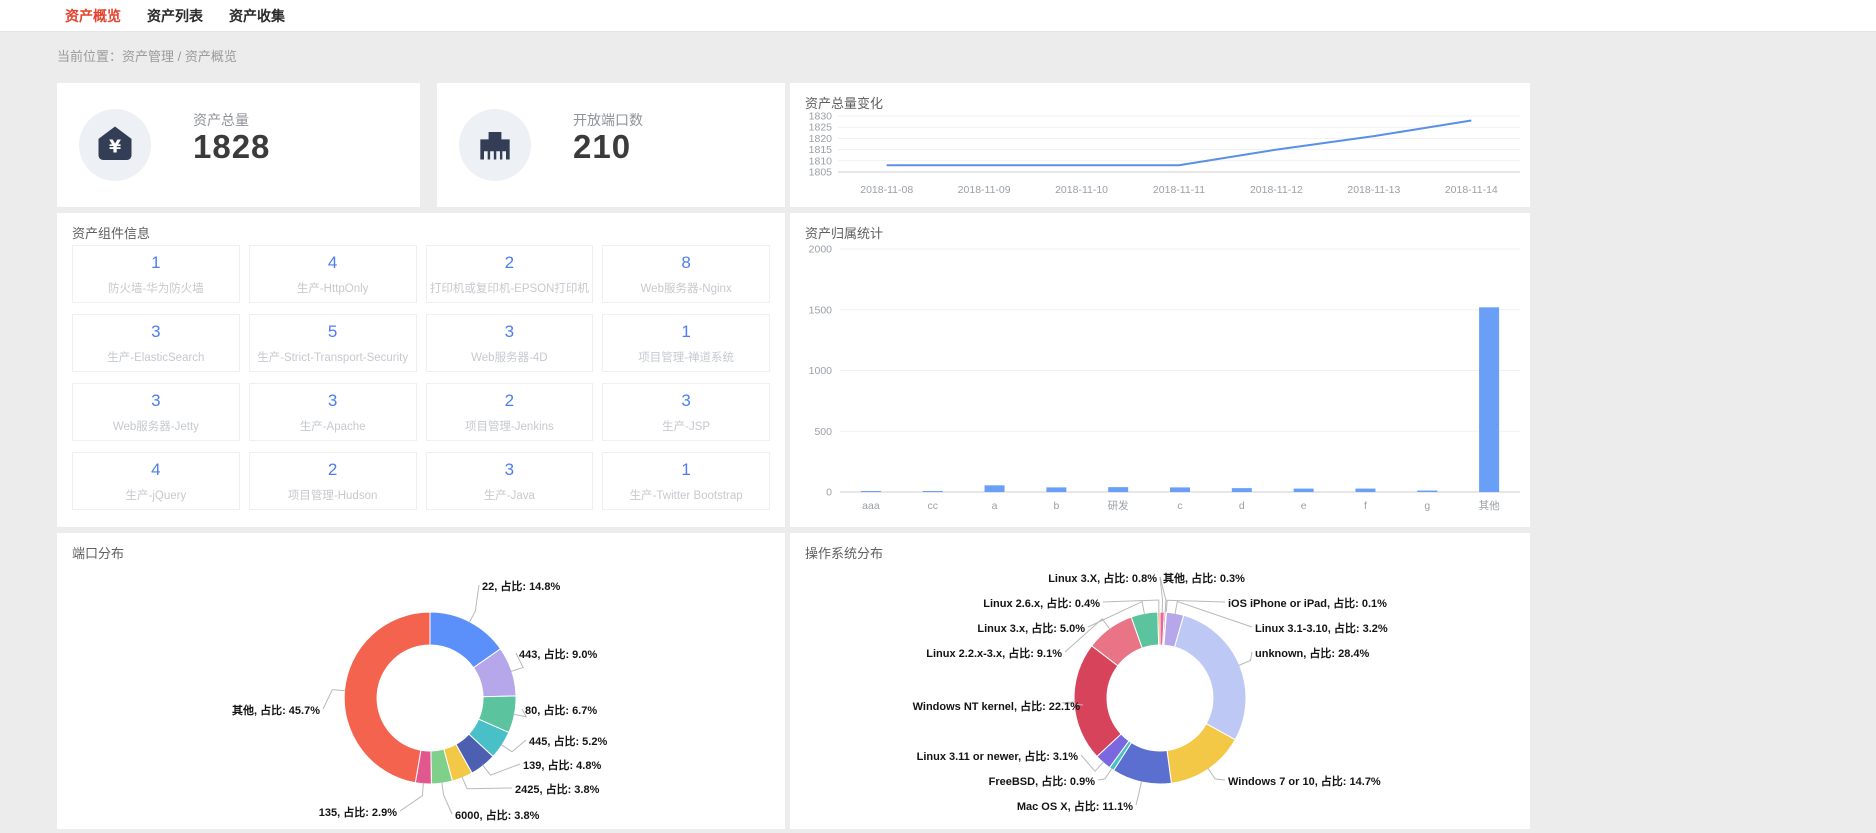  Describe the element at coordinates (156, 274) in the screenshot. I see `component-card: 1 防火墙-华为防火墙` at that location.